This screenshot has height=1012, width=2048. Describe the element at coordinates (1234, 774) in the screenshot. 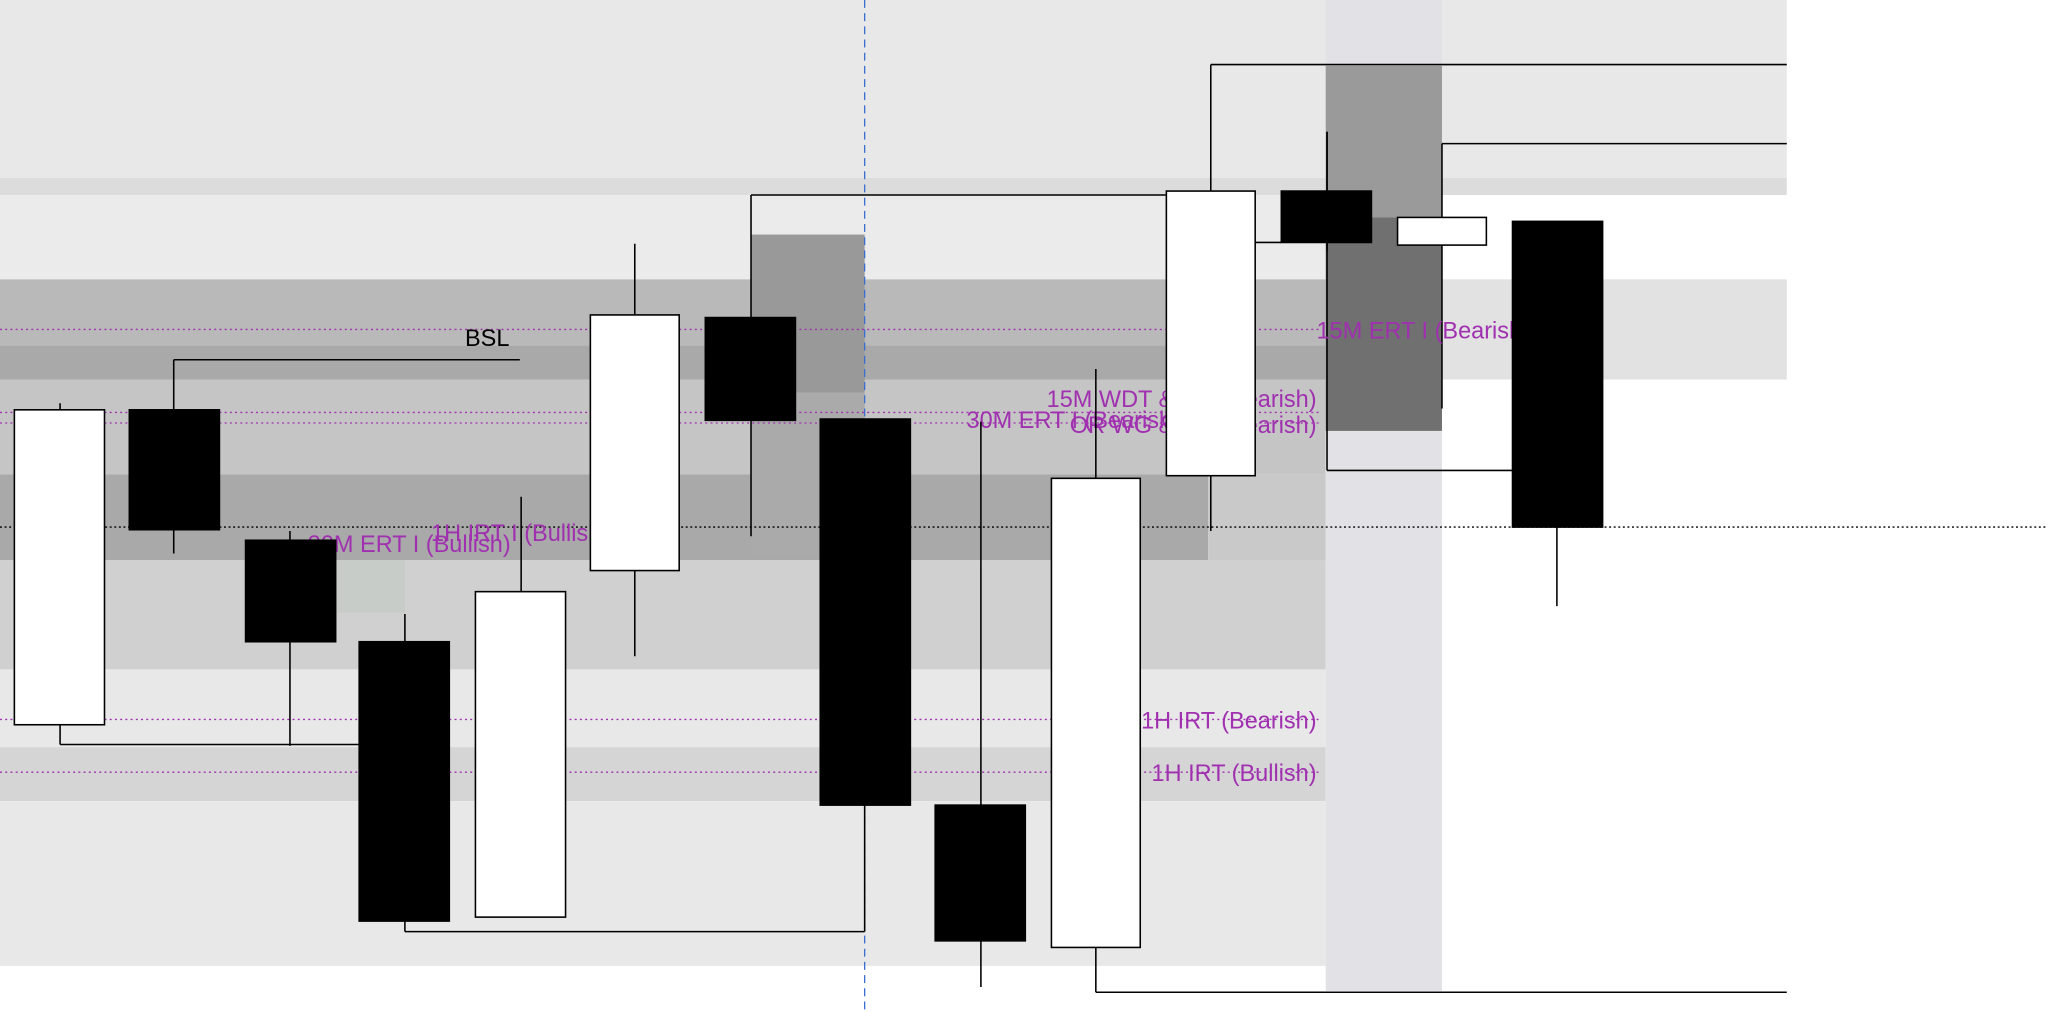

I see `annotation: 1H IRT (Bullish)` at that location.